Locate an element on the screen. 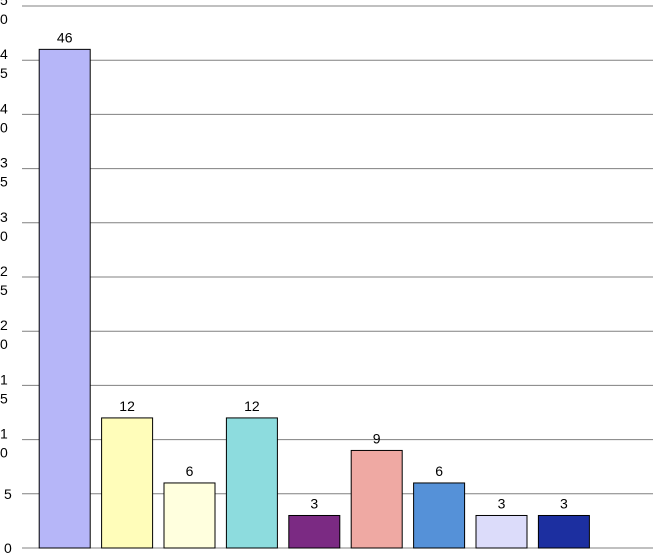 Image resolution: width=653 pixels, height=556 pixels. data-label-5: 3 is located at coordinates (314, 503).